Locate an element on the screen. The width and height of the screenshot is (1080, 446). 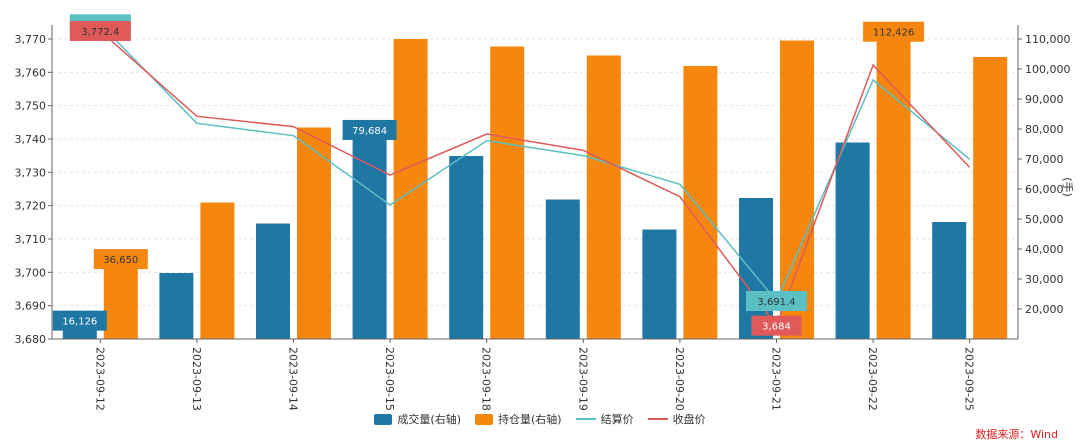
y-left-tick-label: 3,740 is located at coordinates (31, 139).